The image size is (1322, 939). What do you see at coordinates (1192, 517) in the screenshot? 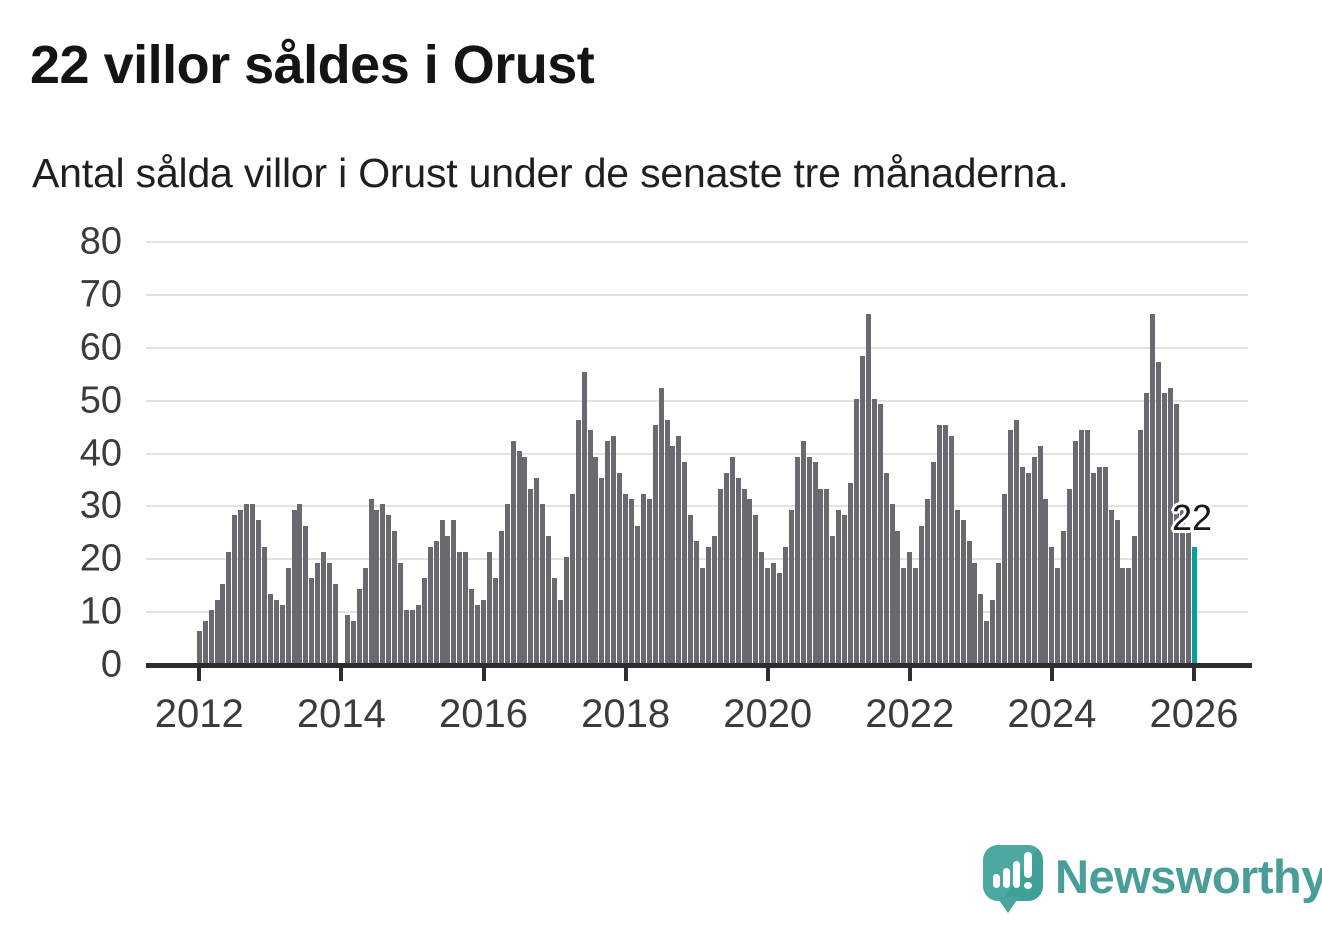
I see `highlight-value-label: 22` at bounding box center [1192, 517].